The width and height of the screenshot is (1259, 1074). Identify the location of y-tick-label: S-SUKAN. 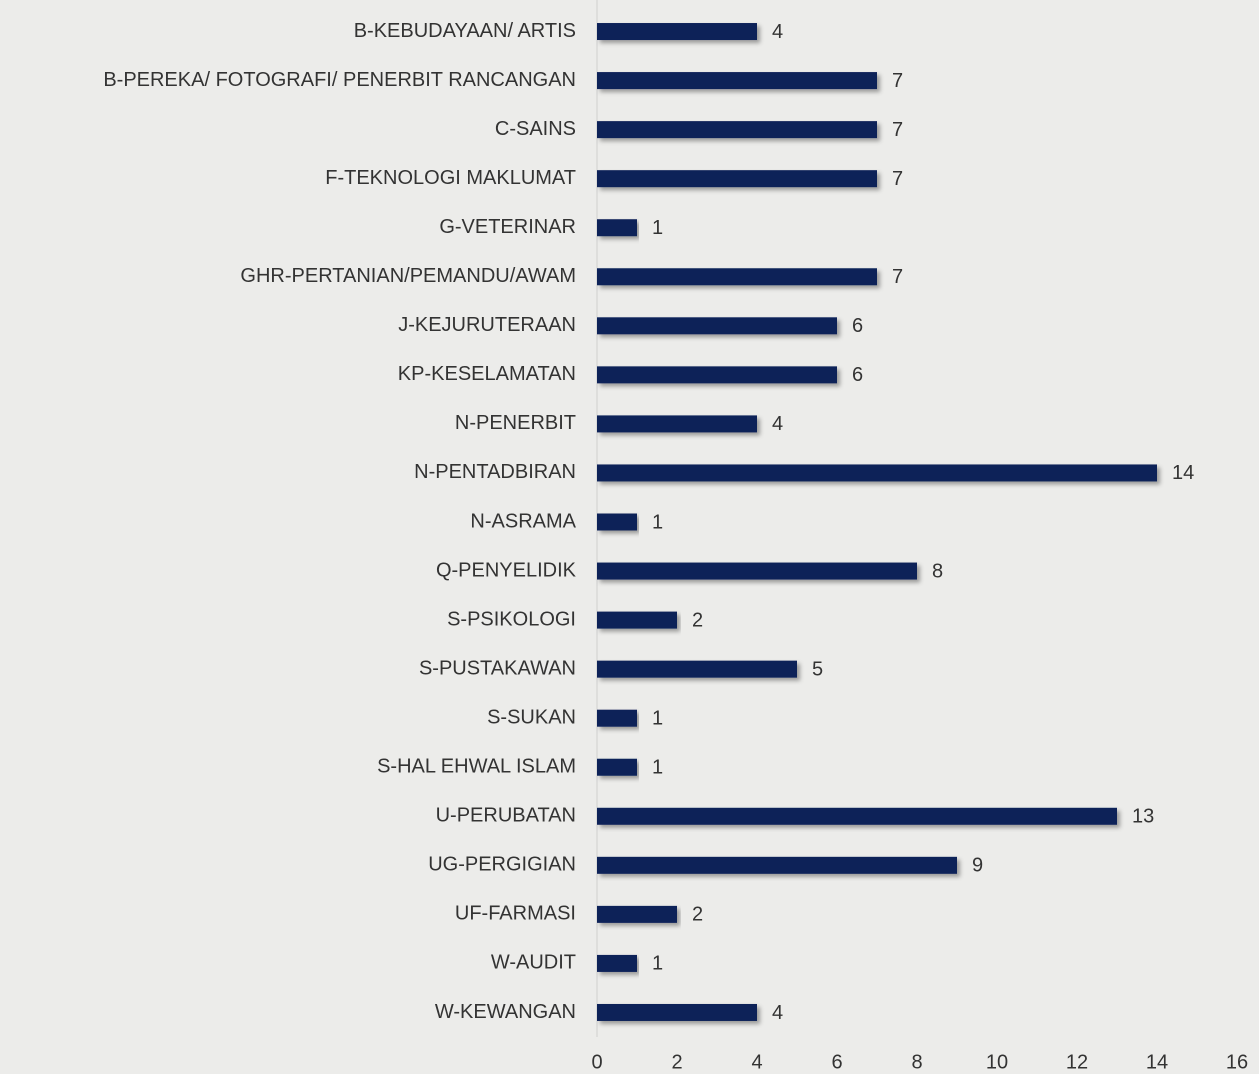
(531, 717).